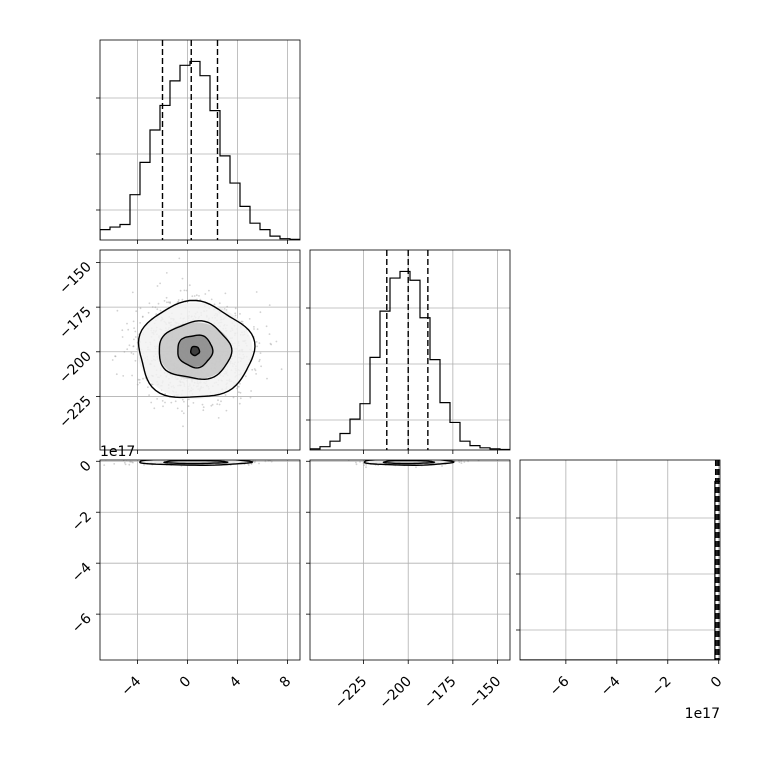 Image resolution: width=760 pixels, height=760 pixels. What do you see at coordinates (195, 351) in the screenshot?
I see `density-level` at bounding box center [195, 351].